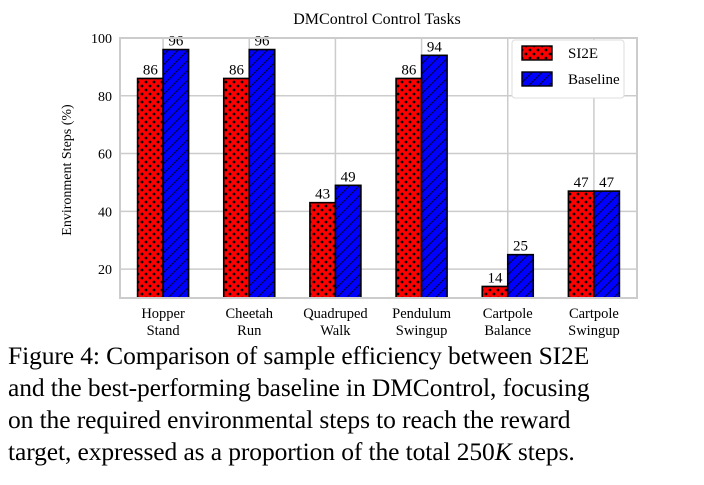  What do you see at coordinates (67, 170) in the screenshot?
I see `y-axis-label: Environment Steps (%)` at bounding box center [67, 170].